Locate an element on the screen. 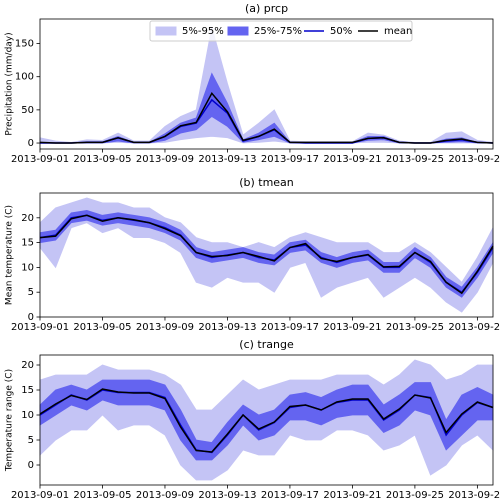 The image size is (500, 500). legend-label: 25%-75% is located at coordinates (278, 31).